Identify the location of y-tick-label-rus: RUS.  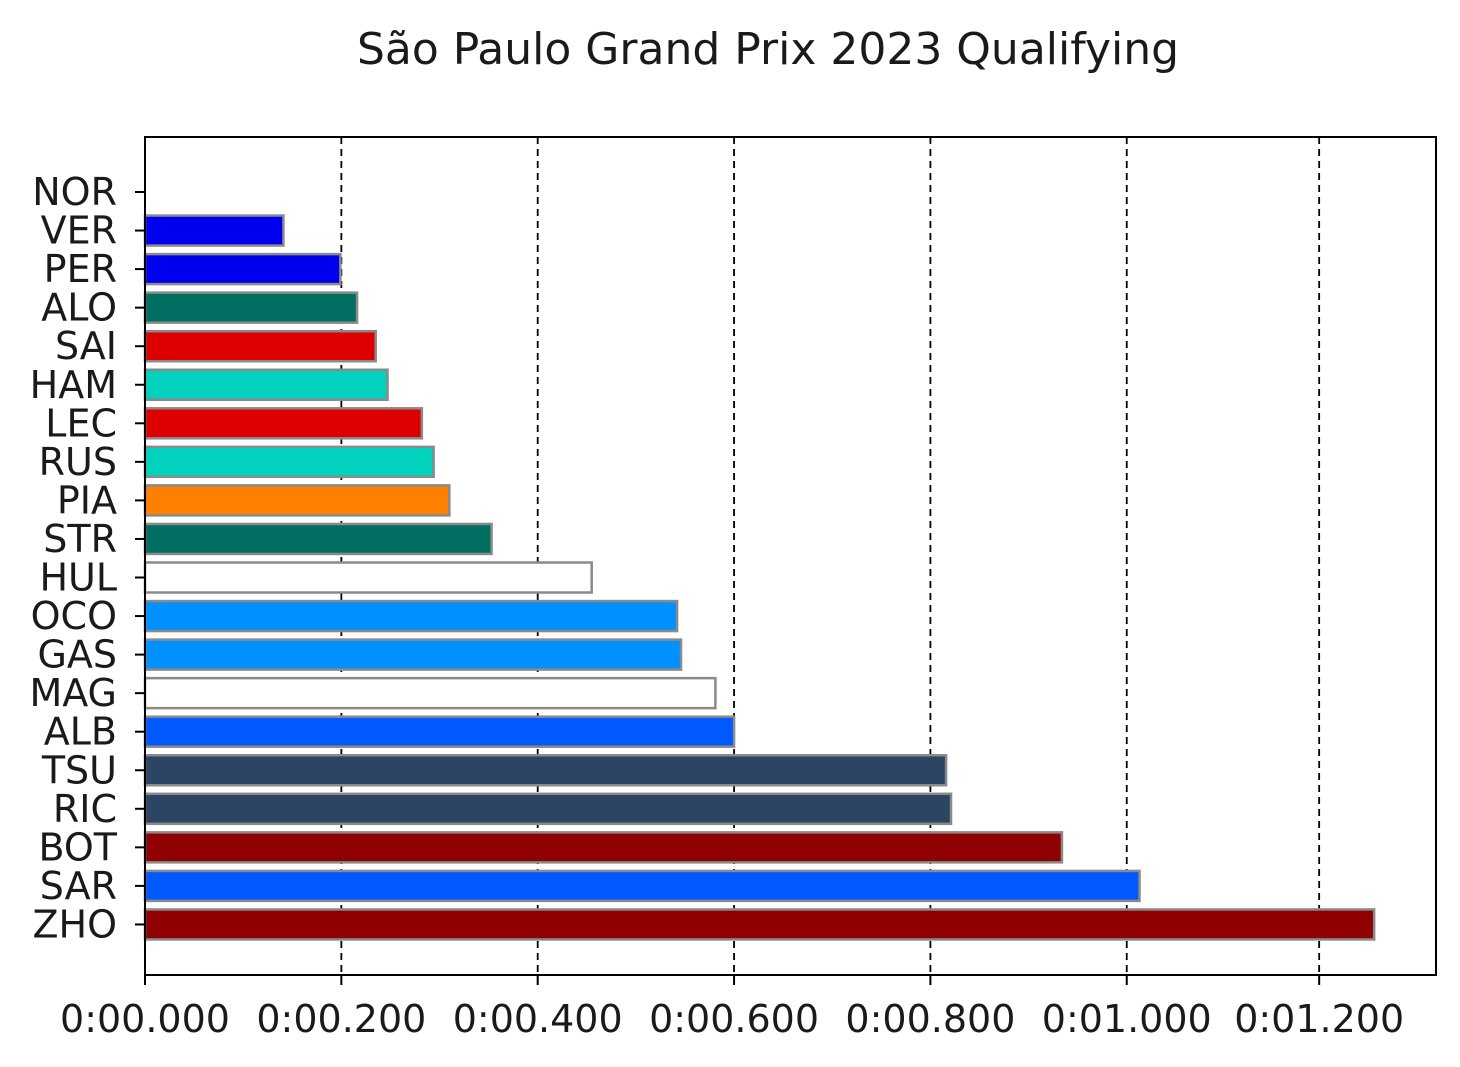
(78, 462).